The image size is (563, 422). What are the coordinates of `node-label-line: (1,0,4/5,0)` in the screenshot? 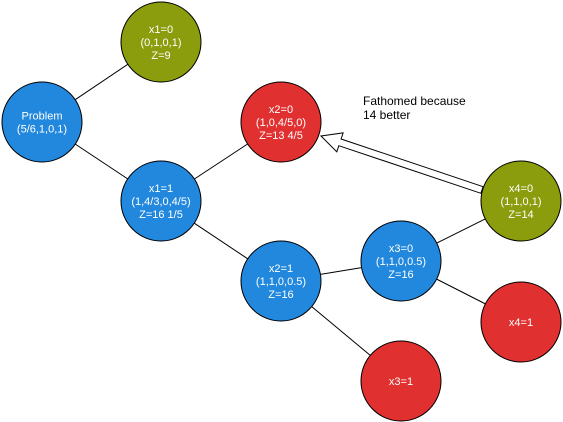 It's located at (281, 123).